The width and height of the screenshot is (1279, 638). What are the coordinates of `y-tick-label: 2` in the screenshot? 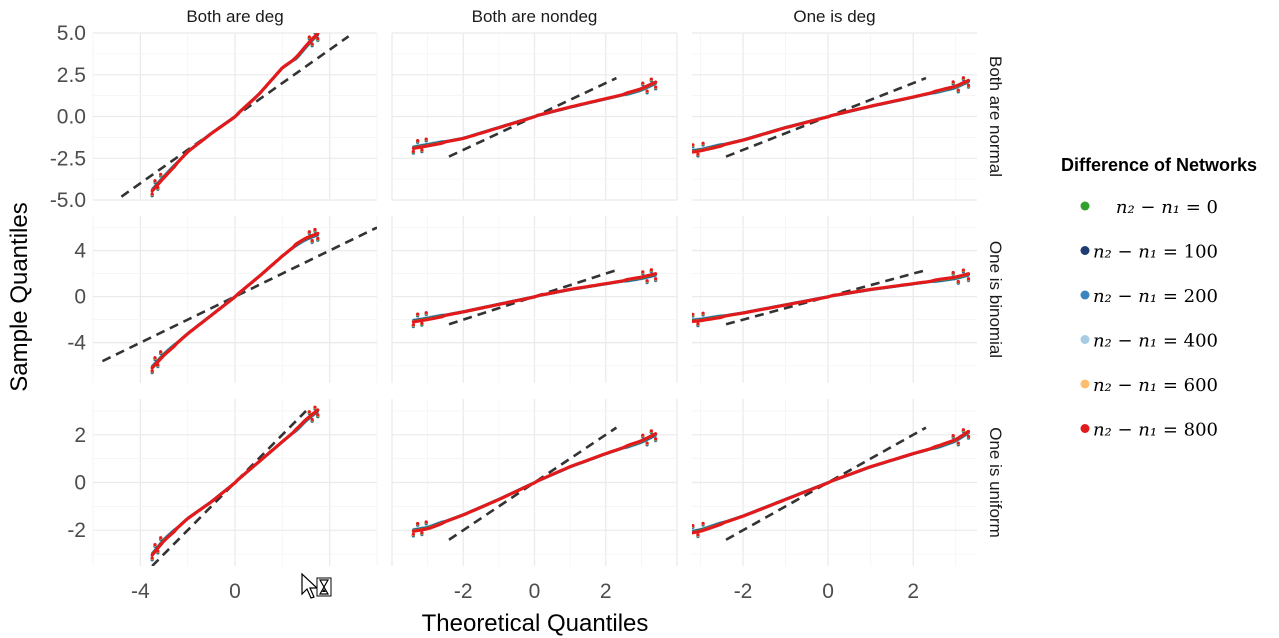 It's located at (80, 435).